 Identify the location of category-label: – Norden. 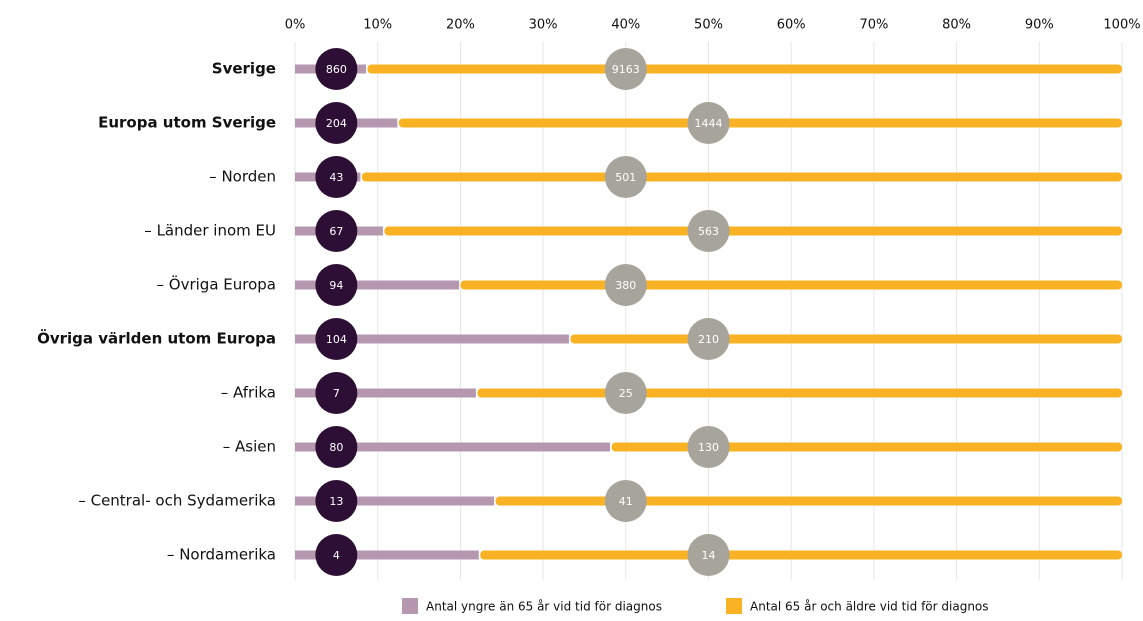
(242, 177).